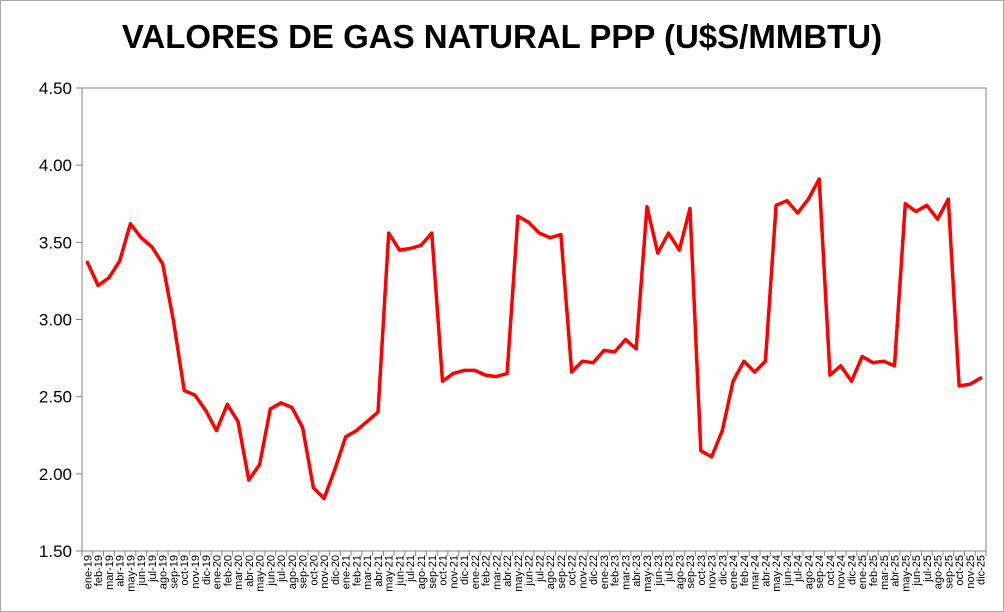  I want to click on x-tick-label: dic-21, so click(465, 570).